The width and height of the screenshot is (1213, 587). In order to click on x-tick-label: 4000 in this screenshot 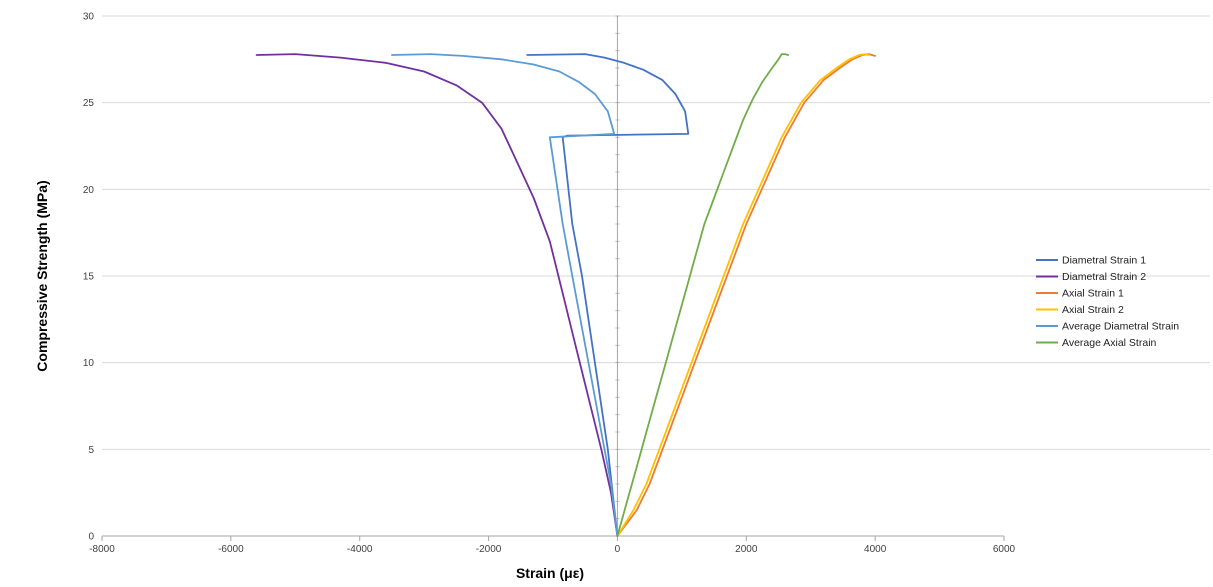, I will do `click(875, 549)`.